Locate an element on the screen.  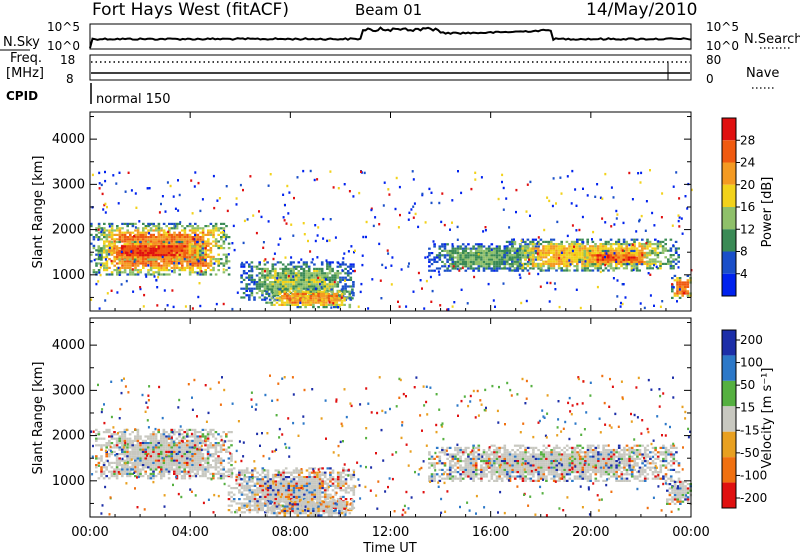
y-tick-label: 1000 is located at coordinates (68, 275).